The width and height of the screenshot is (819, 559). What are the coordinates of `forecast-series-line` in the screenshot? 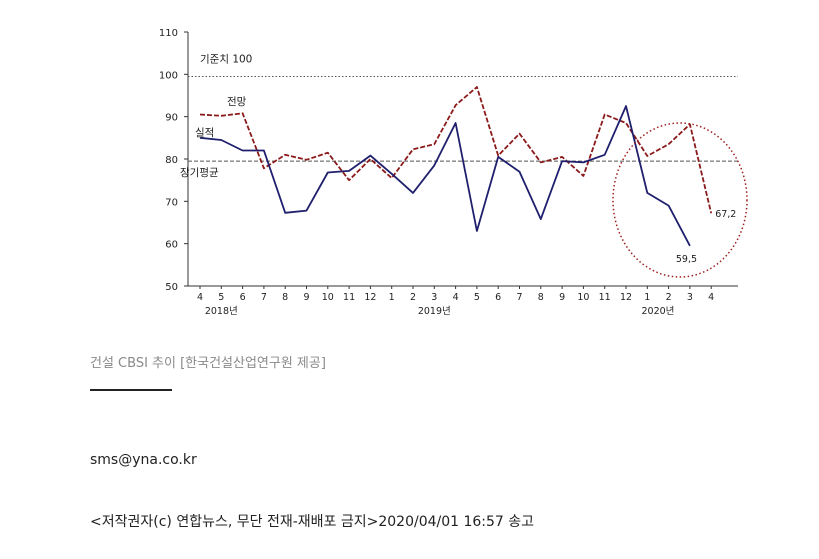 It's located at (456, 150).